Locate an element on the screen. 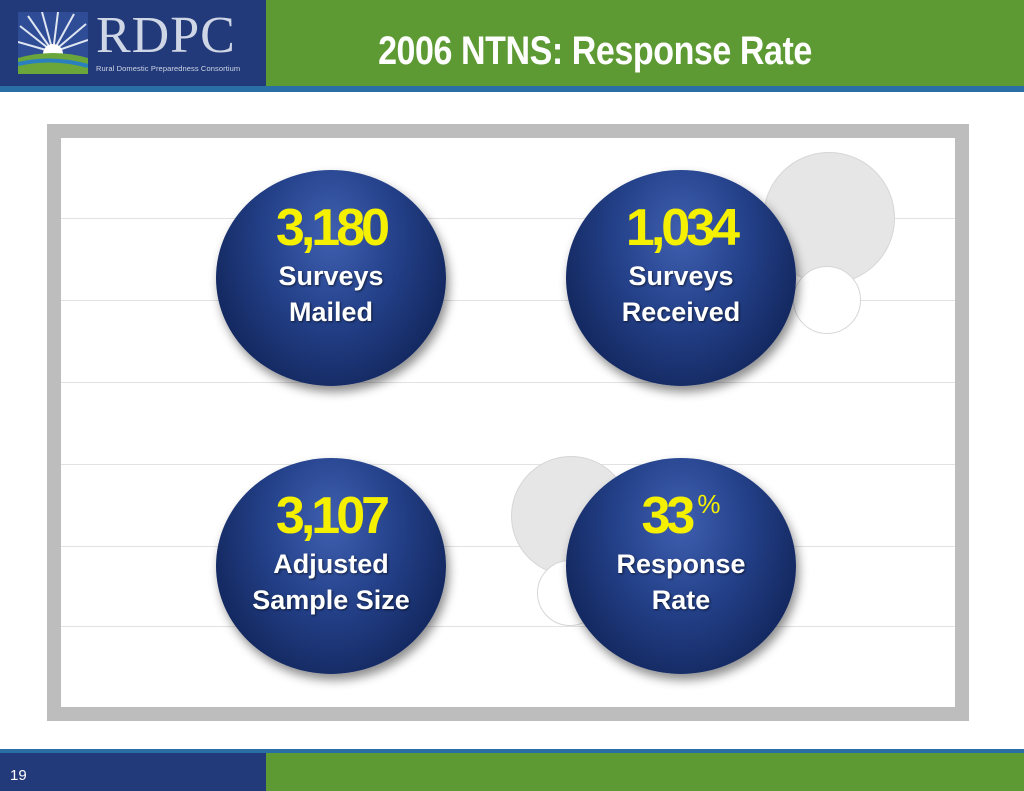  stat-value: 33% is located at coordinates (681, 516).